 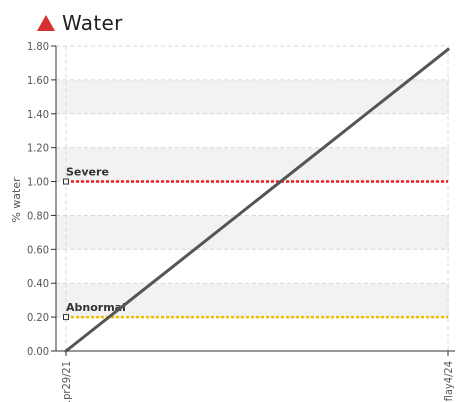 I want to click on x-tick-label: flay4/24, so click(x=448, y=381).